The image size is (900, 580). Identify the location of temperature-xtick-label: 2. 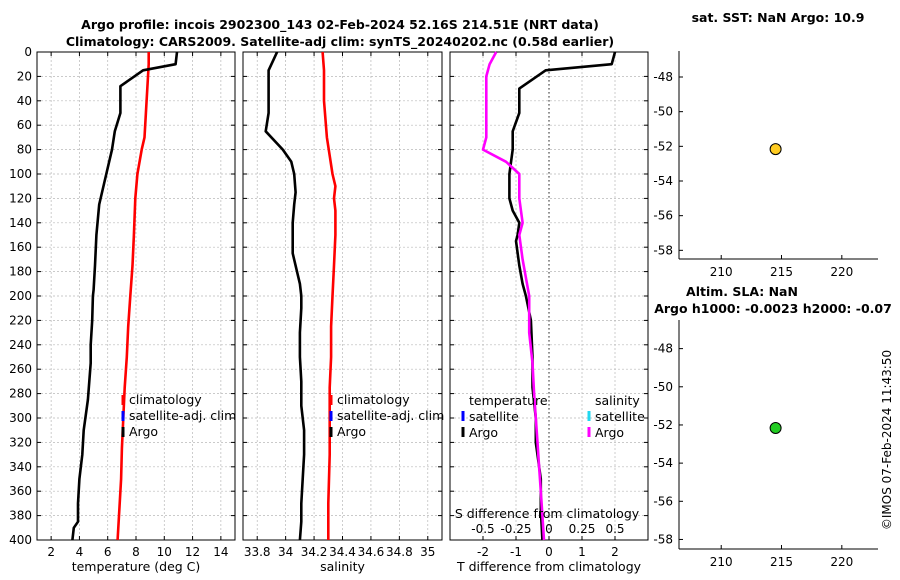
(51, 552).